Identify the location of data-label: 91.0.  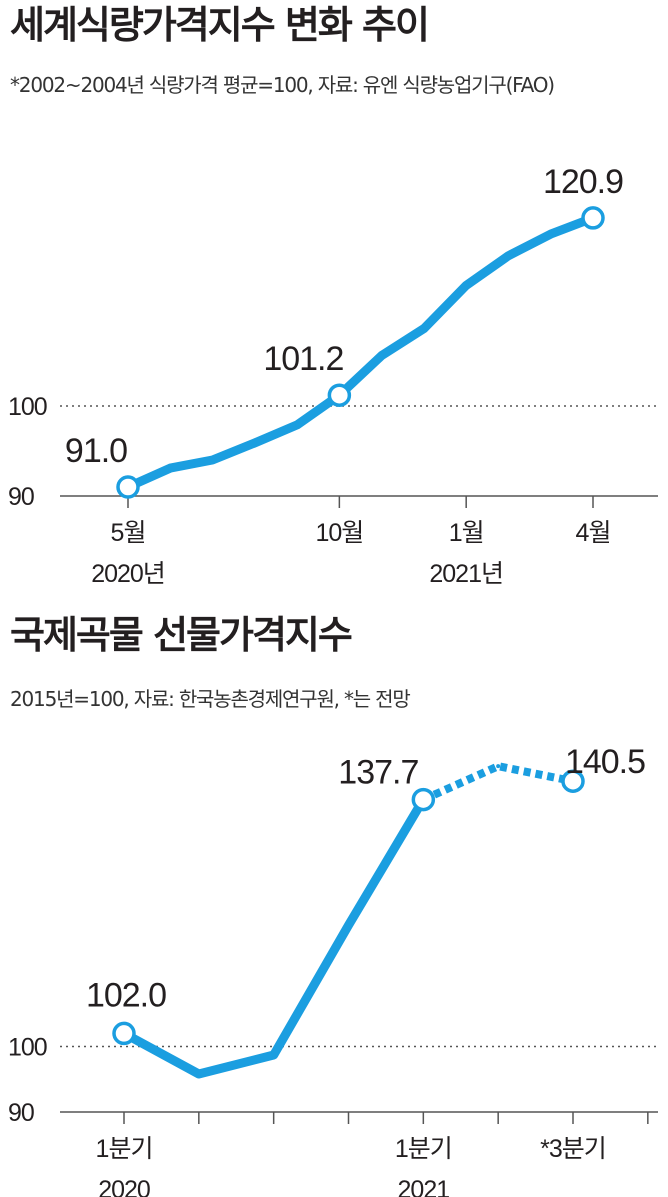
(96, 451).